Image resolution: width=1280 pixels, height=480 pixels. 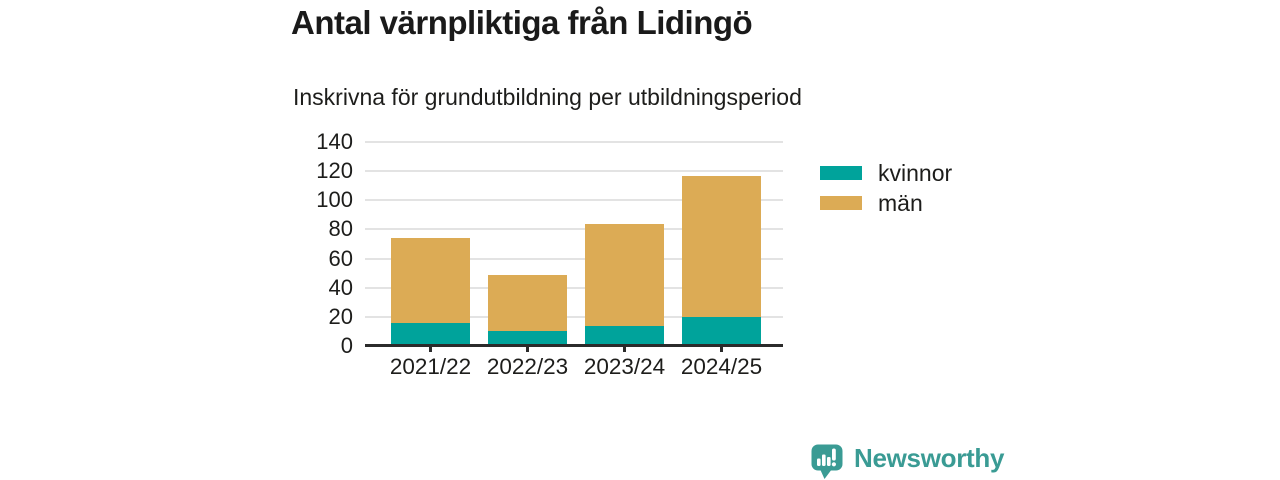 What do you see at coordinates (915, 172) in the screenshot?
I see `legend-label-kvinnor: kvinnor` at bounding box center [915, 172].